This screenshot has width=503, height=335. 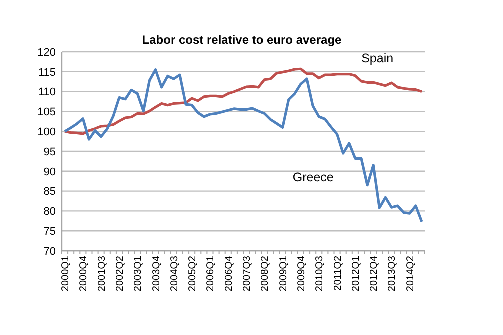 I want to click on x-tick-label: 2009Q1, so click(x=284, y=274).